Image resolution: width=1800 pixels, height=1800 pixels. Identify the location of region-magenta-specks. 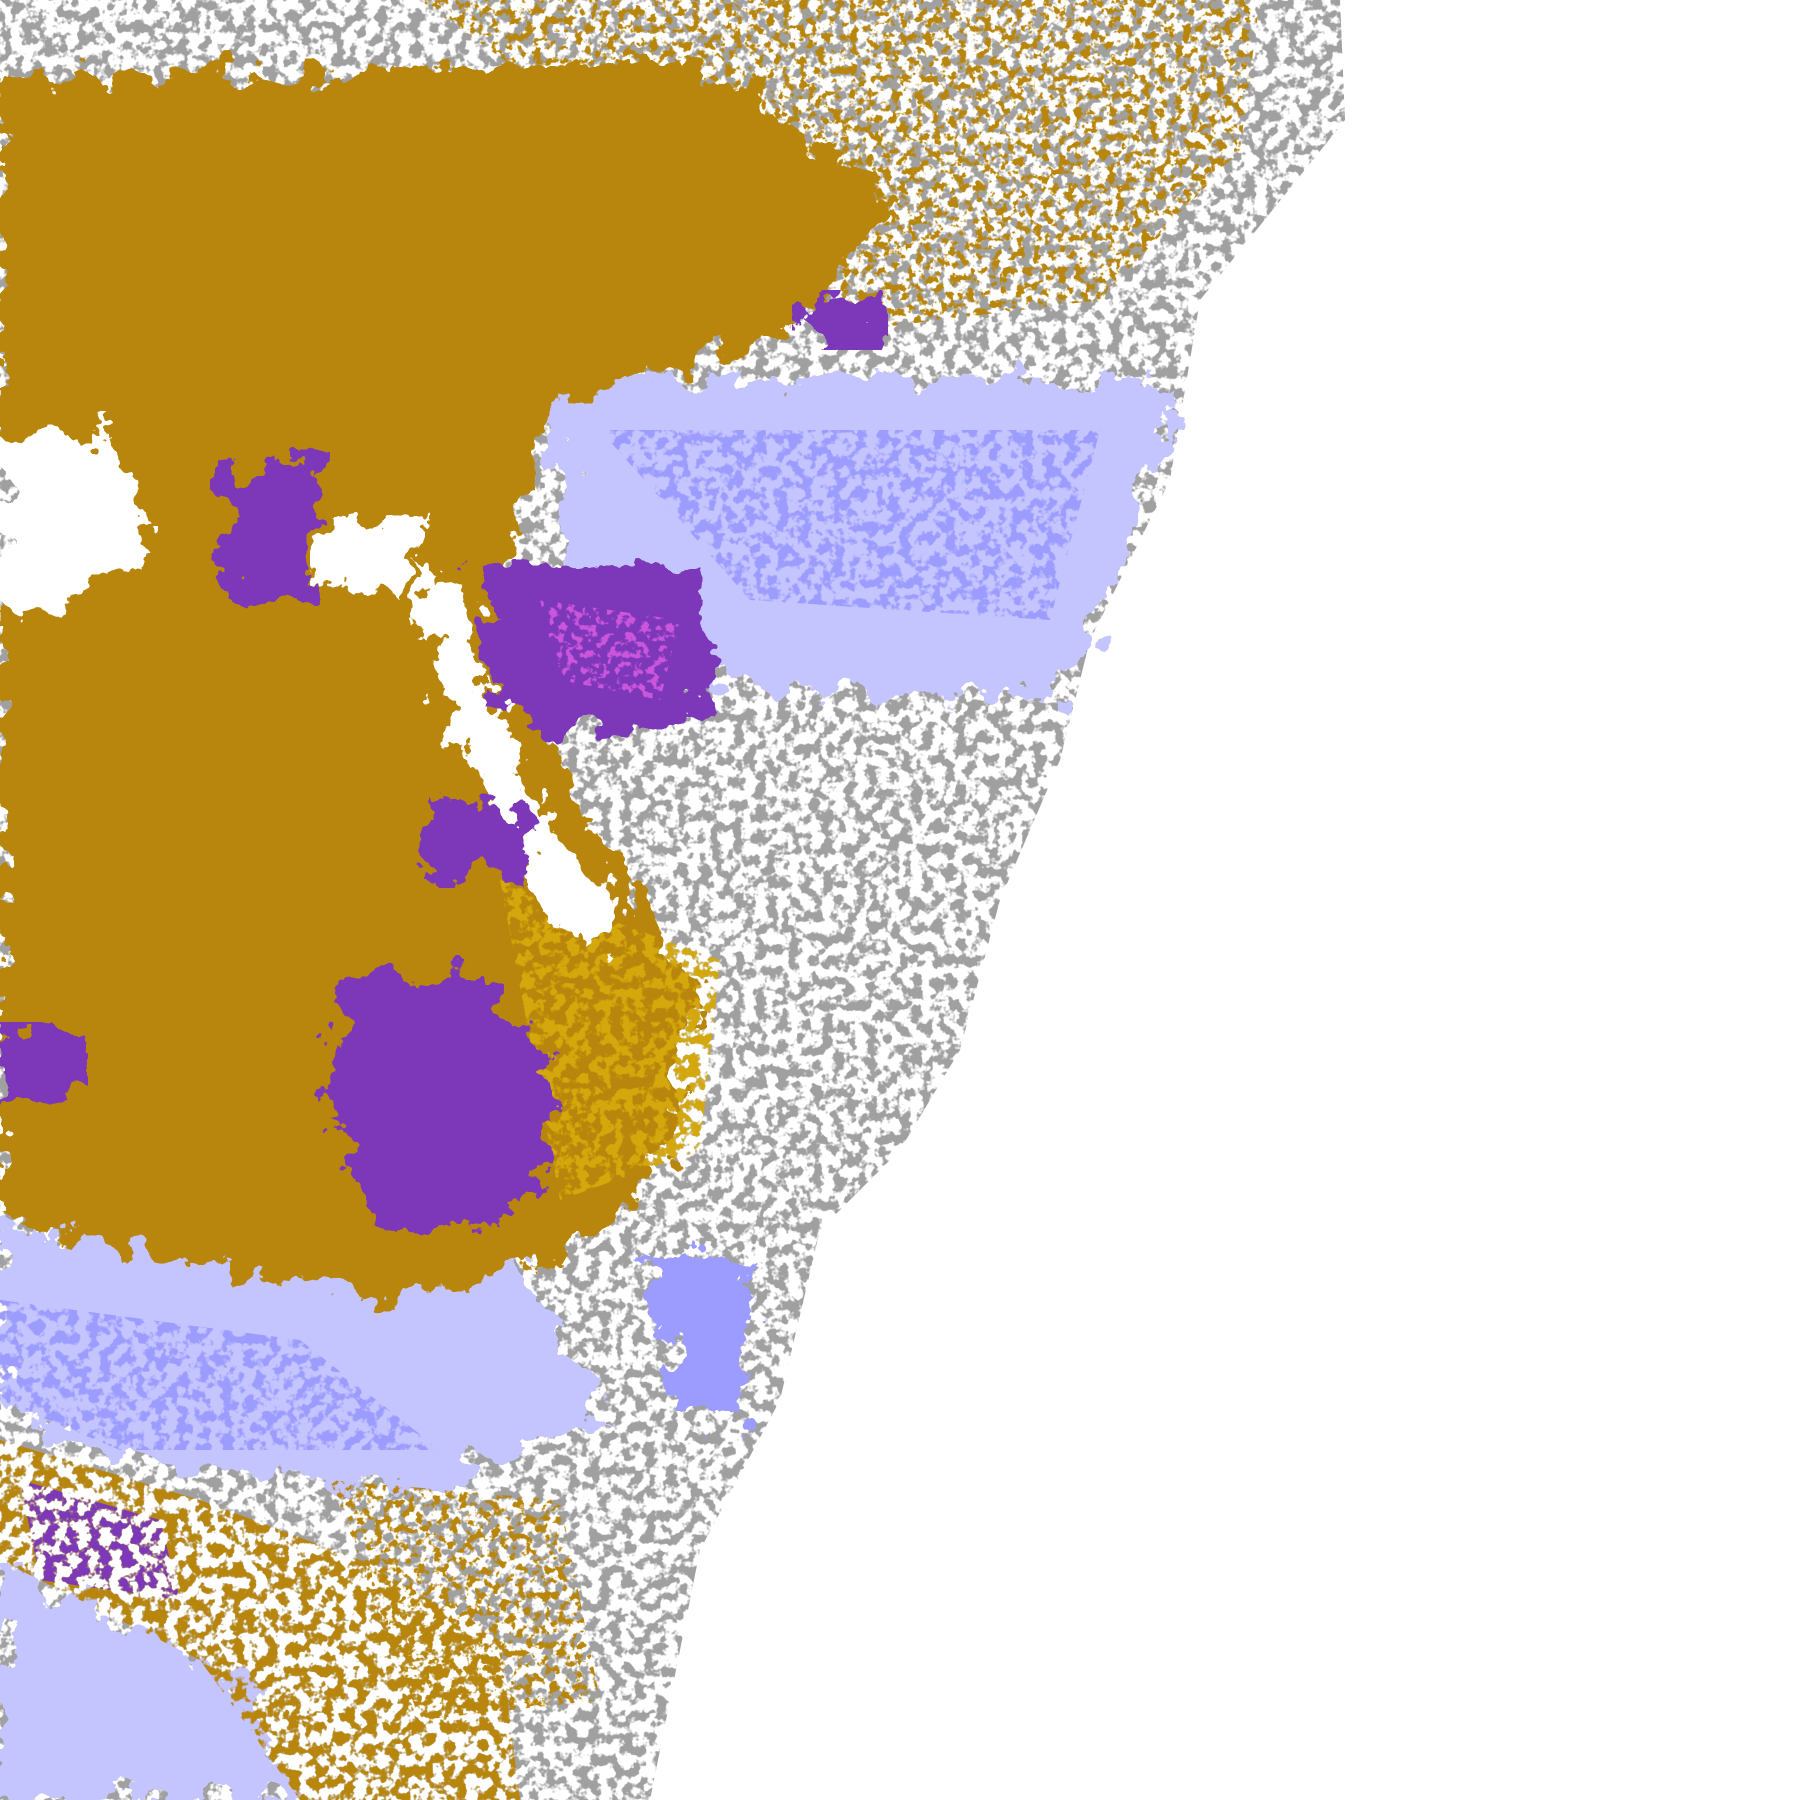
(610, 650).